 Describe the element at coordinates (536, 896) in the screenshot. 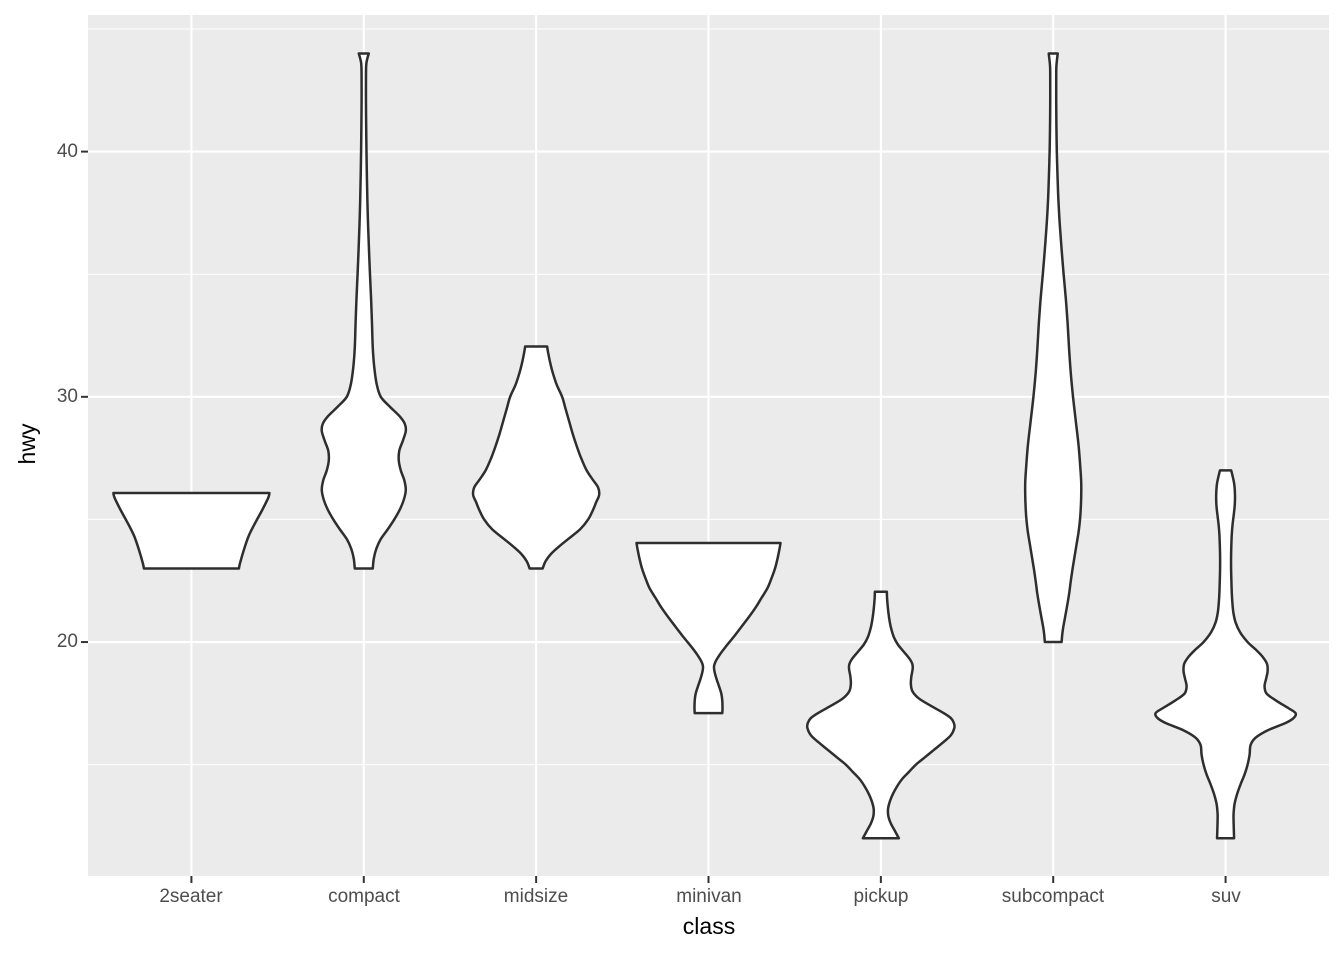

I see `x-tick-label-midsize: midsize` at that location.